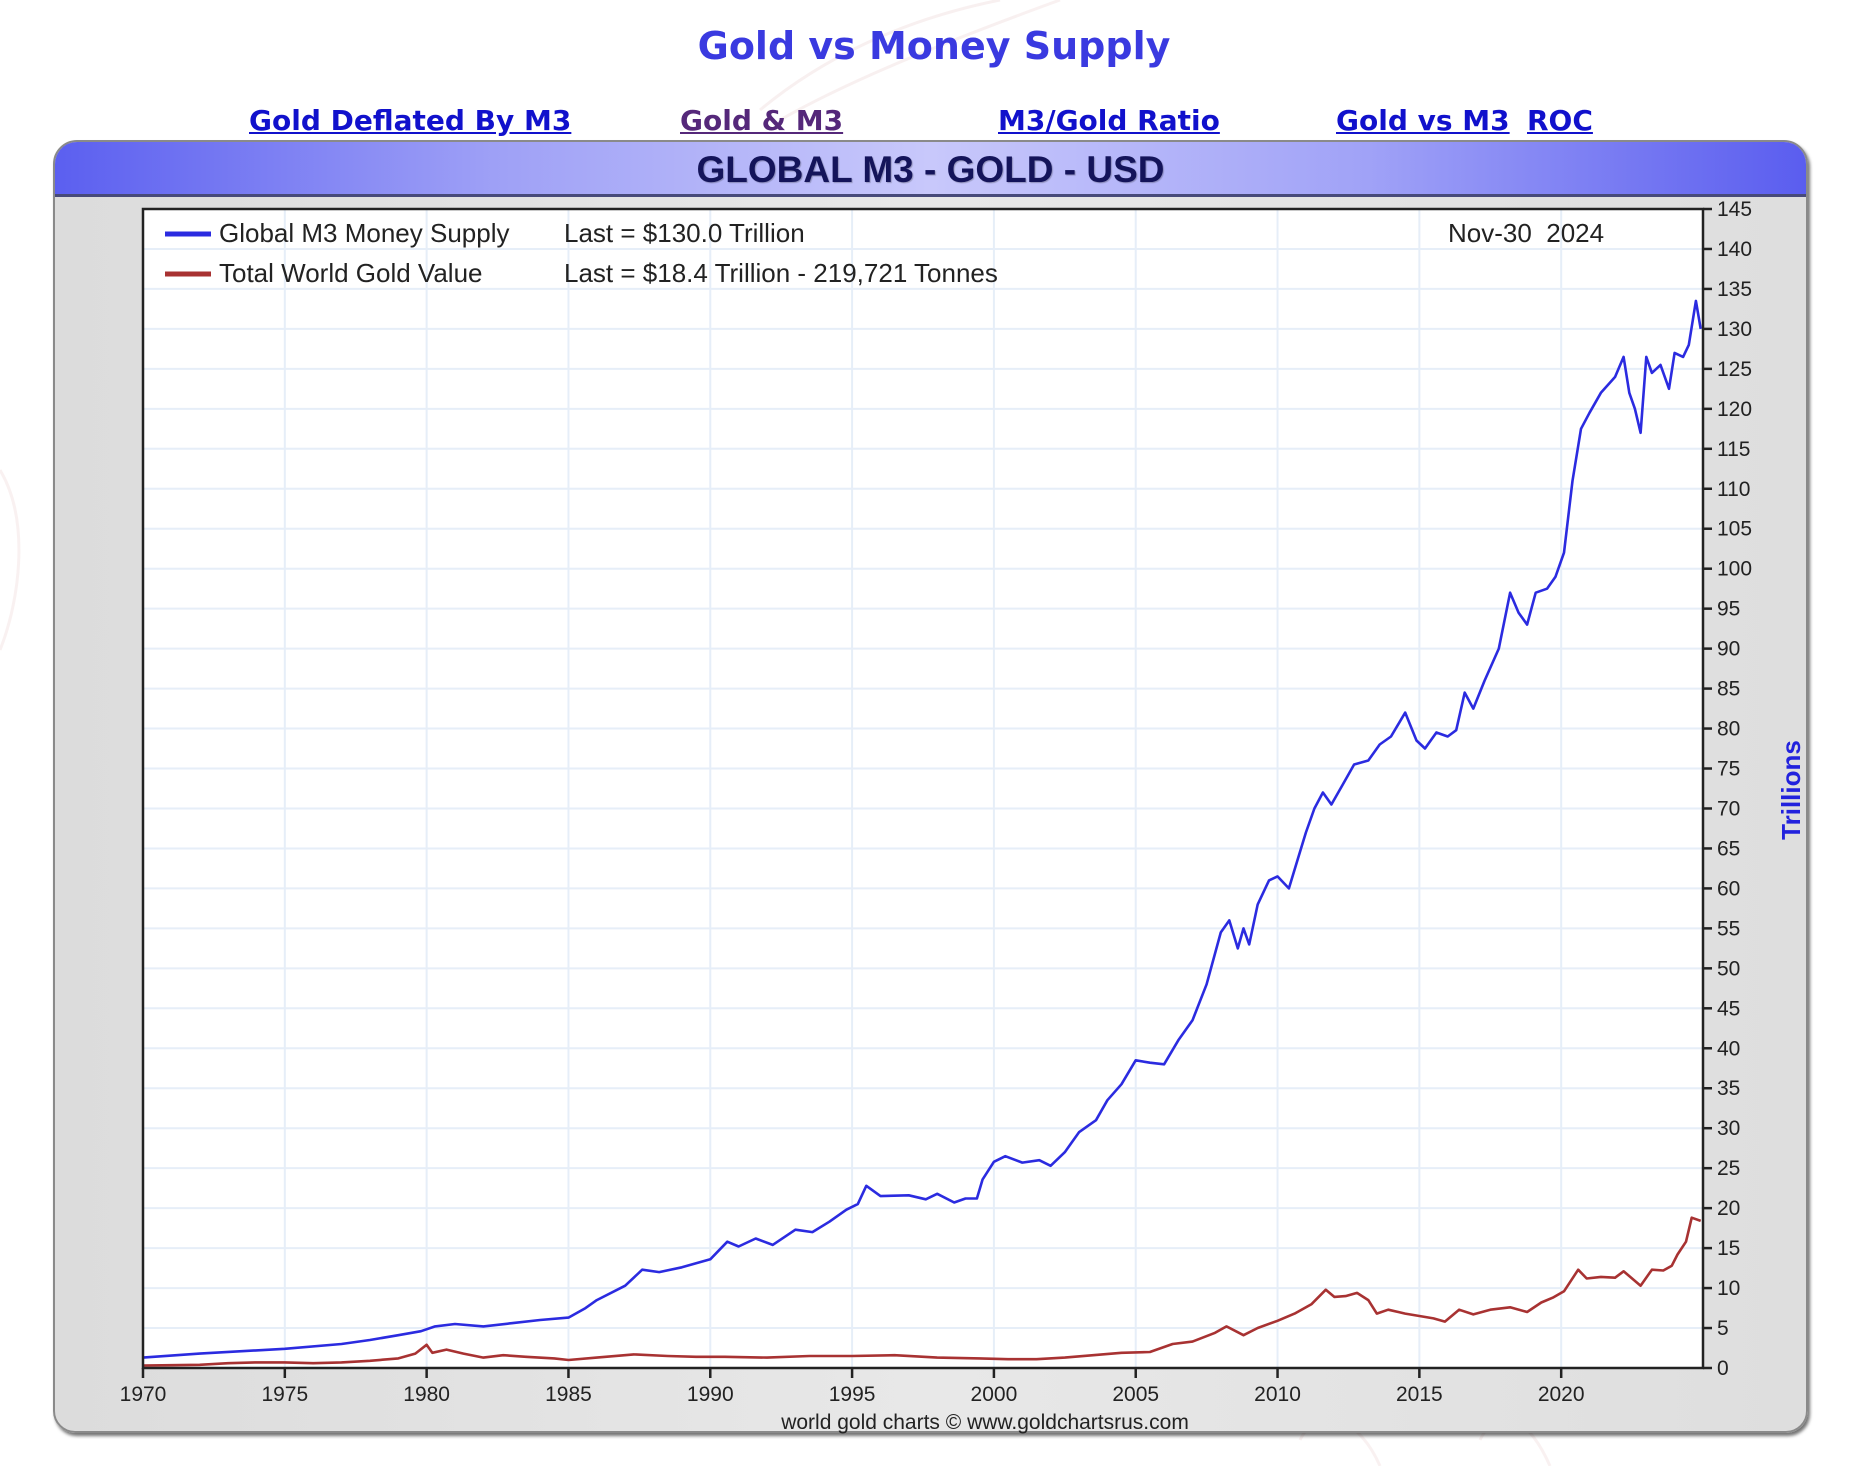 The image size is (1868, 1466). I want to click on y-tick-label: 125, so click(1734, 369).